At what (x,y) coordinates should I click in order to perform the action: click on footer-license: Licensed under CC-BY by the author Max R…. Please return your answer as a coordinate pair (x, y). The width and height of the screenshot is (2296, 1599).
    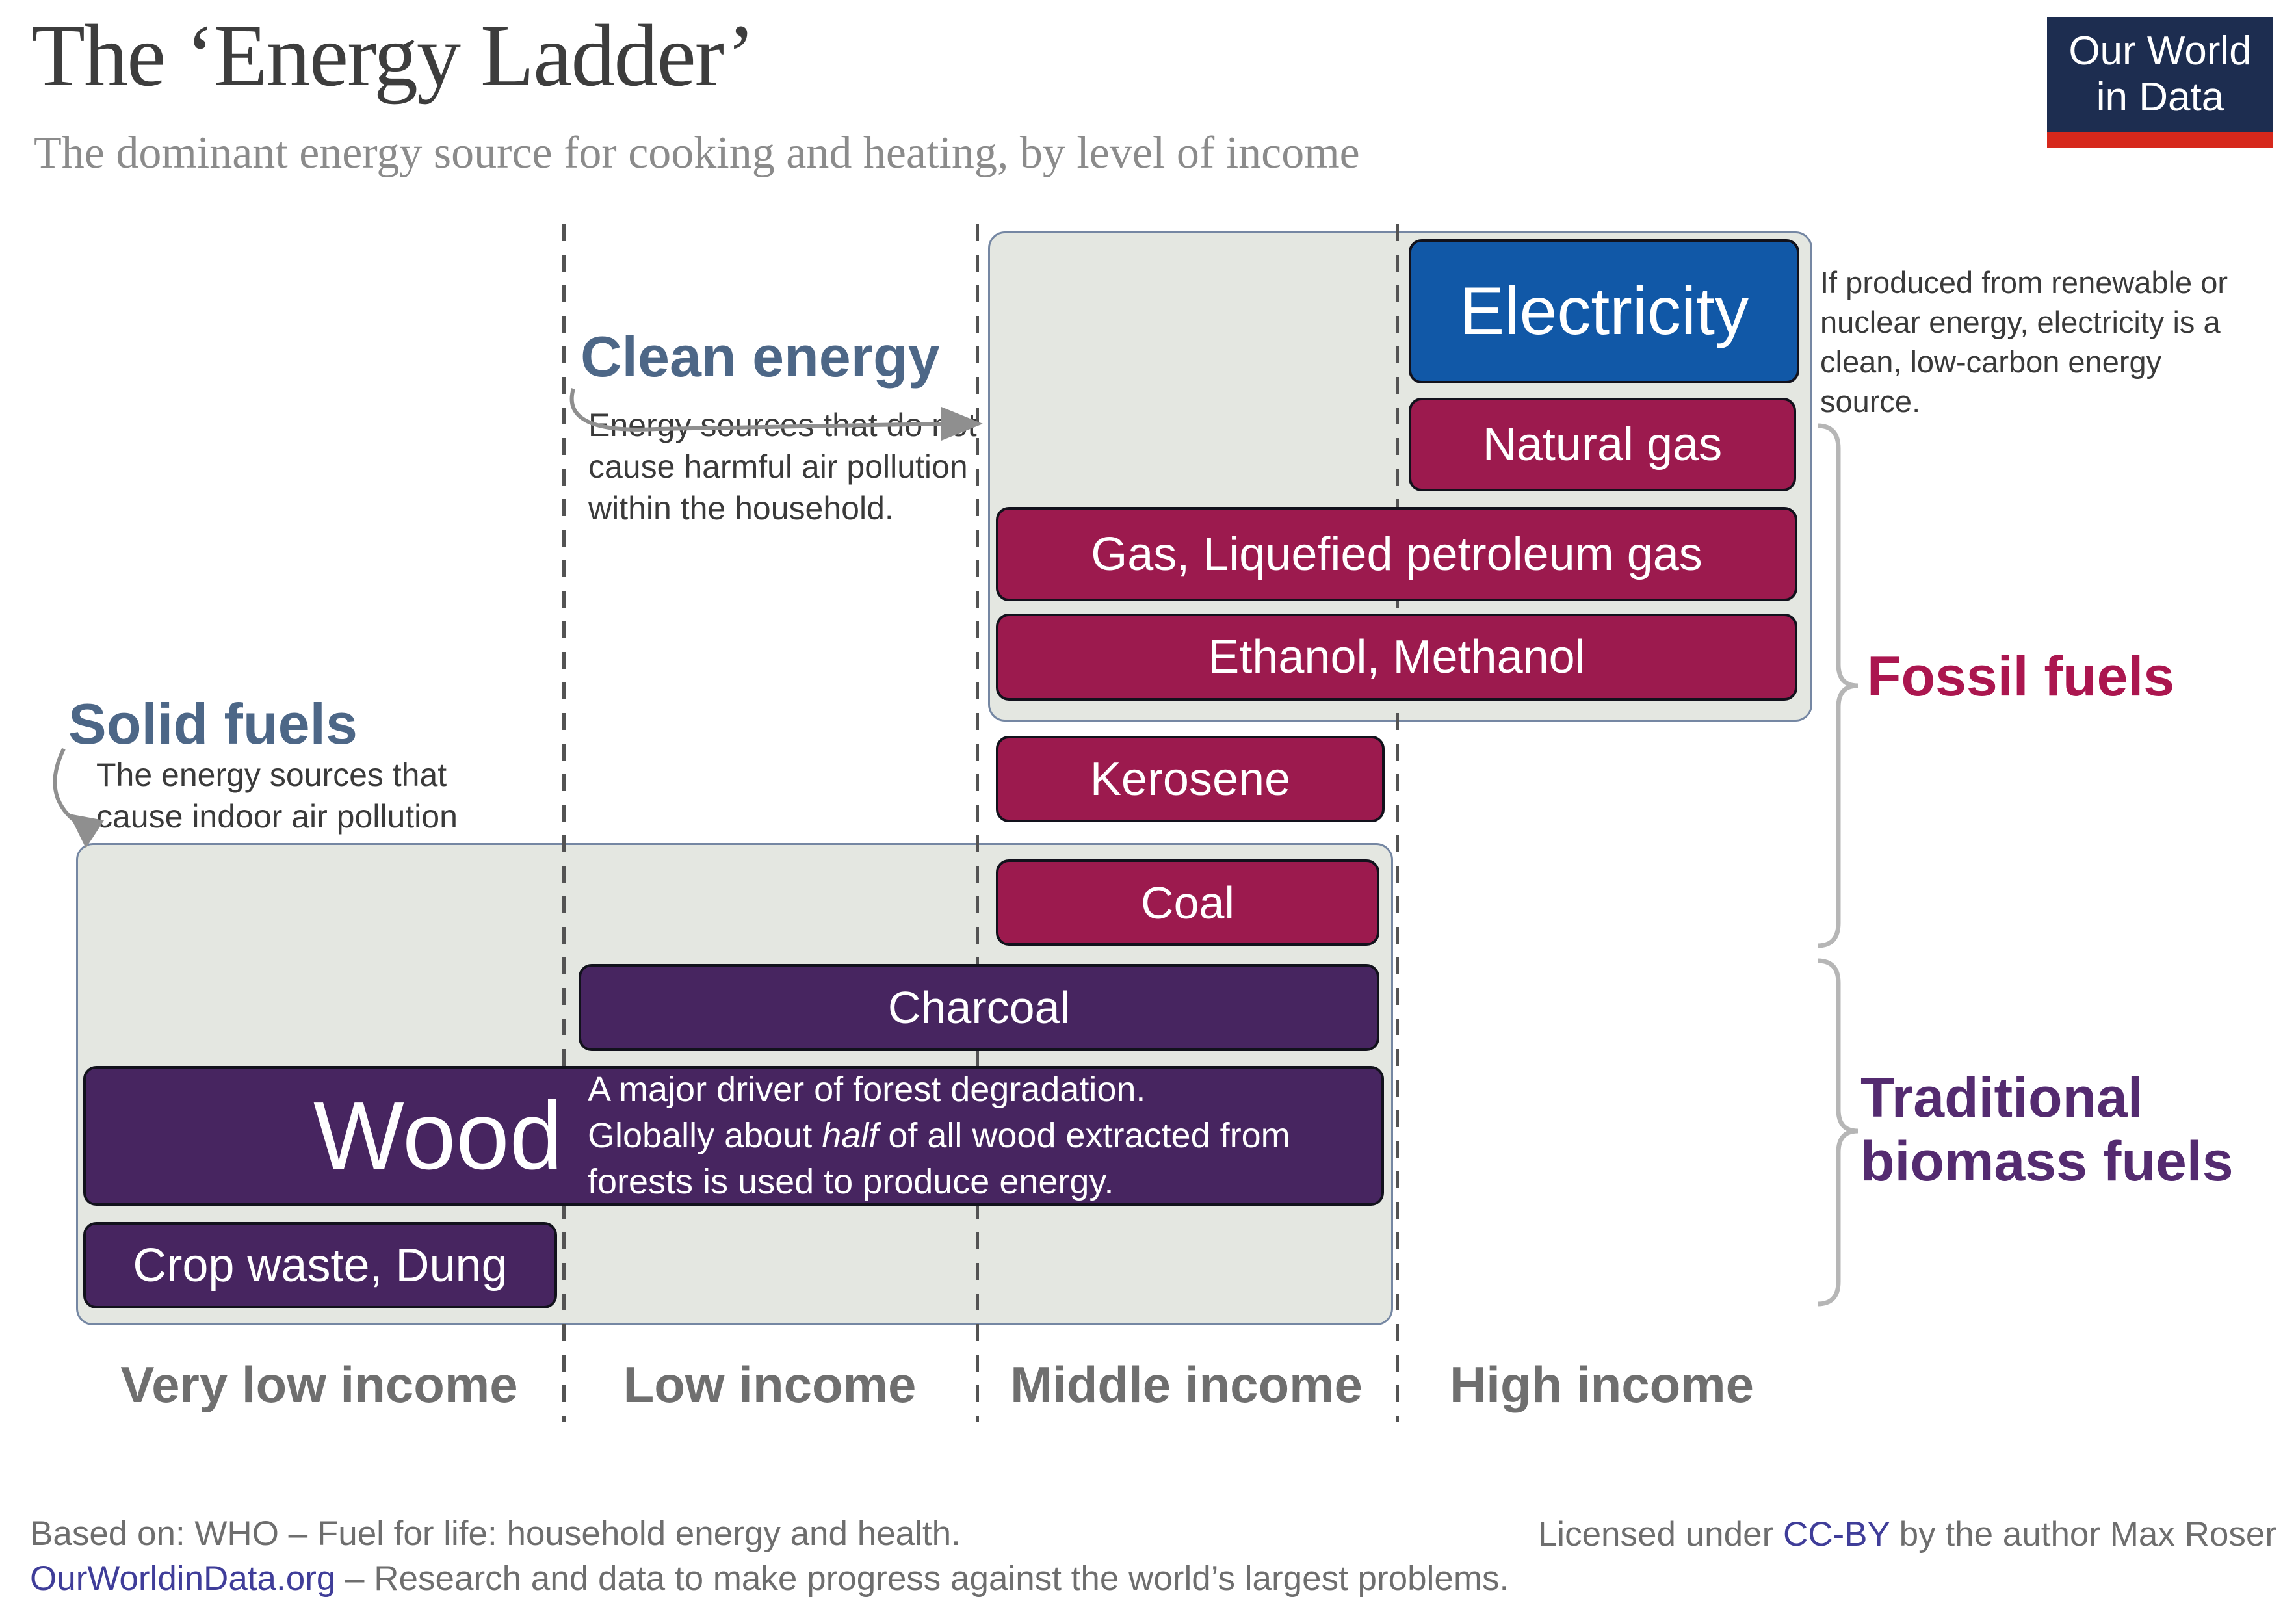
    Looking at the image, I should click on (1907, 1534).